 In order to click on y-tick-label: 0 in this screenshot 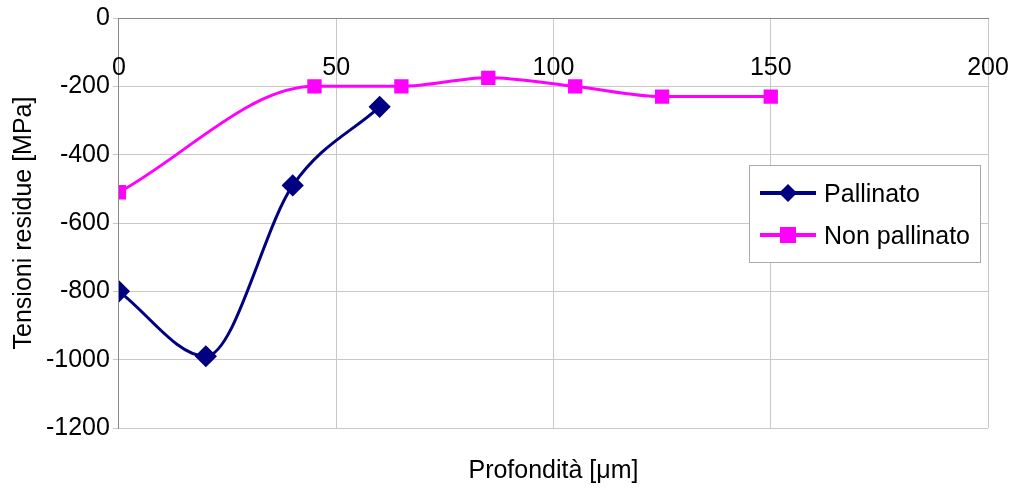, I will do `click(103, 15)`.